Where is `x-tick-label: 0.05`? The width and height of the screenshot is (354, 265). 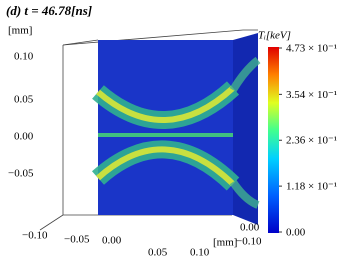
x-tick-label: 0.05 is located at coordinates (158, 253).